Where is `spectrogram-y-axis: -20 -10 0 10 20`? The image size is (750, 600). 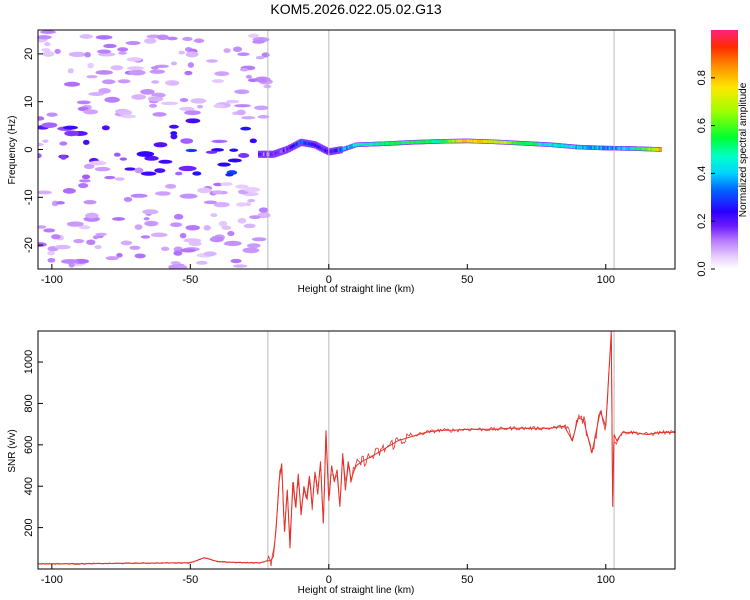
spectrogram-y-axis: -20 -10 0 10 20 is located at coordinates (33, 150).